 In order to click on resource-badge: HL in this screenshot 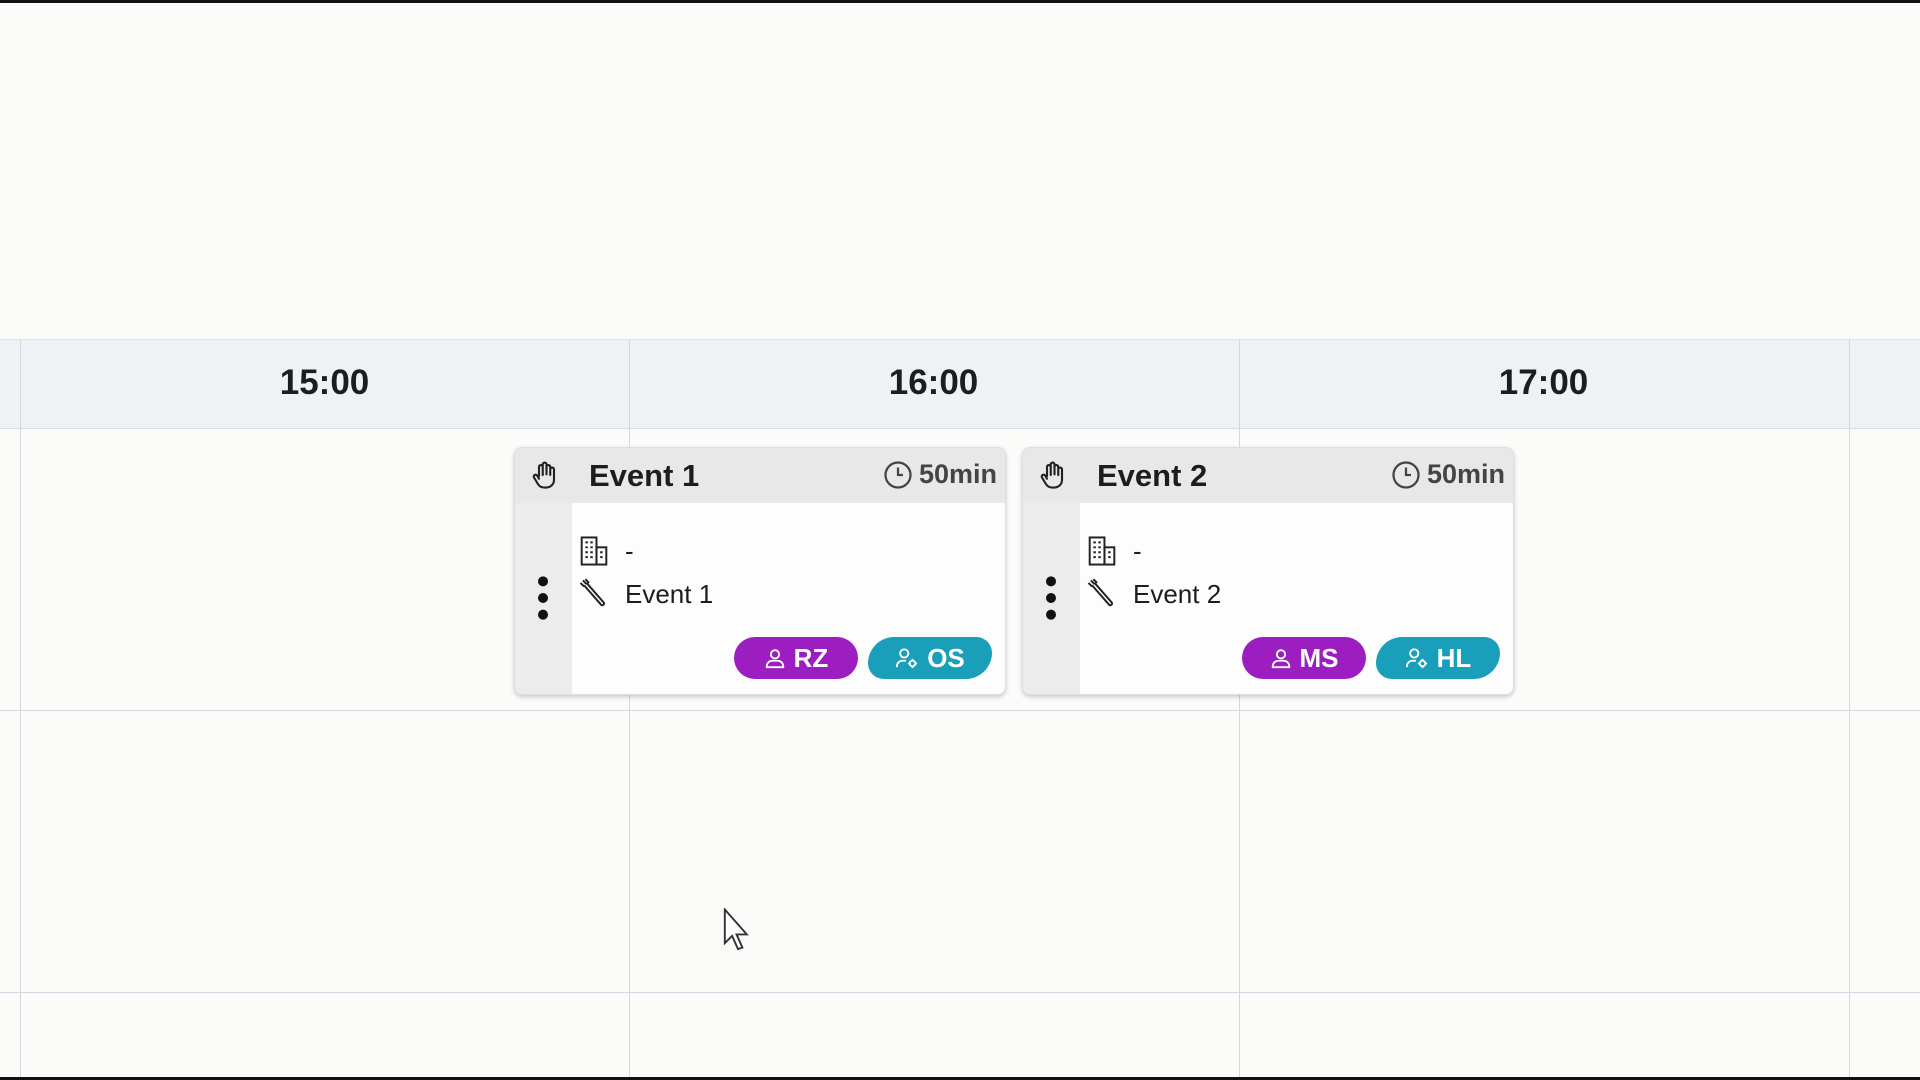, I will do `click(1438, 658)`.